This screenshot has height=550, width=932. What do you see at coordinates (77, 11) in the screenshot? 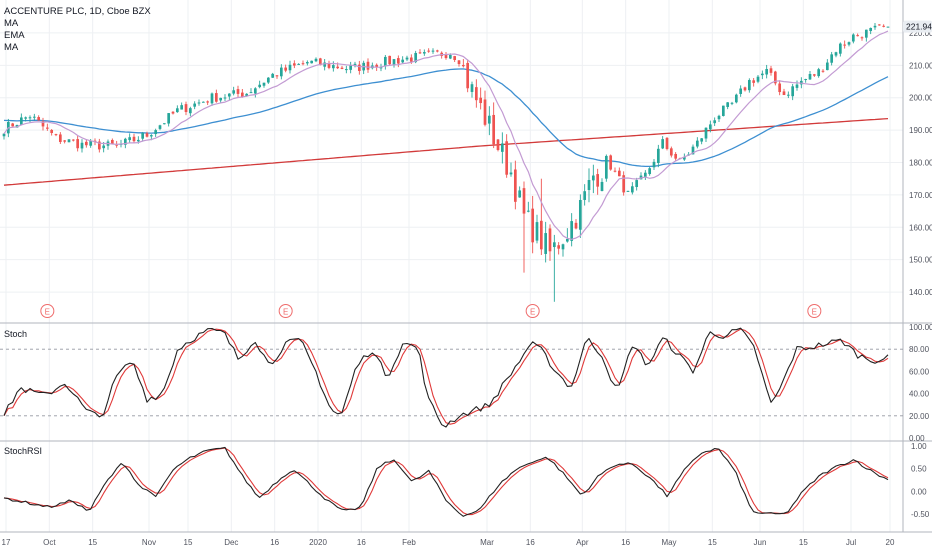
I see `symbol-title: ACCENTURE PLC, 1D, Cboe BZX` at bounding box center [77, 11].